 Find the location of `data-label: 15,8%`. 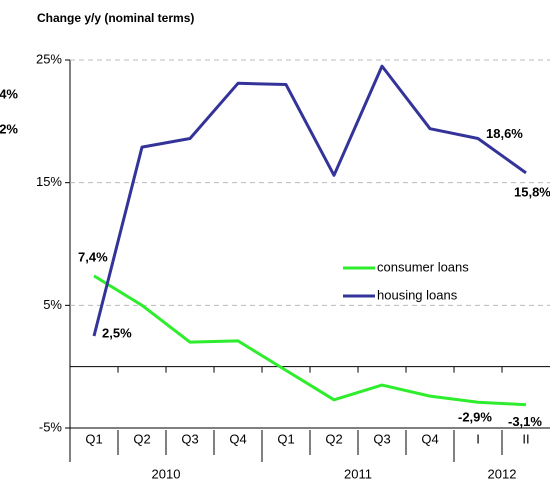

data-label: 15,8% is located at coordinates (532, 191).